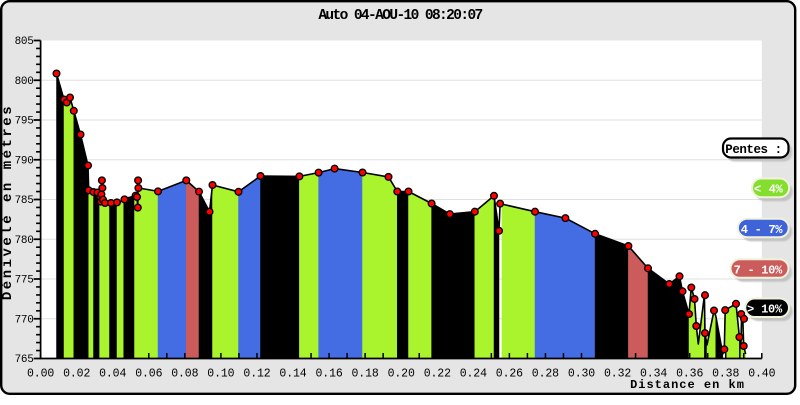 This screenshot has height=405, width=800. I want to click on svg-text: 790, so click(24, 161).